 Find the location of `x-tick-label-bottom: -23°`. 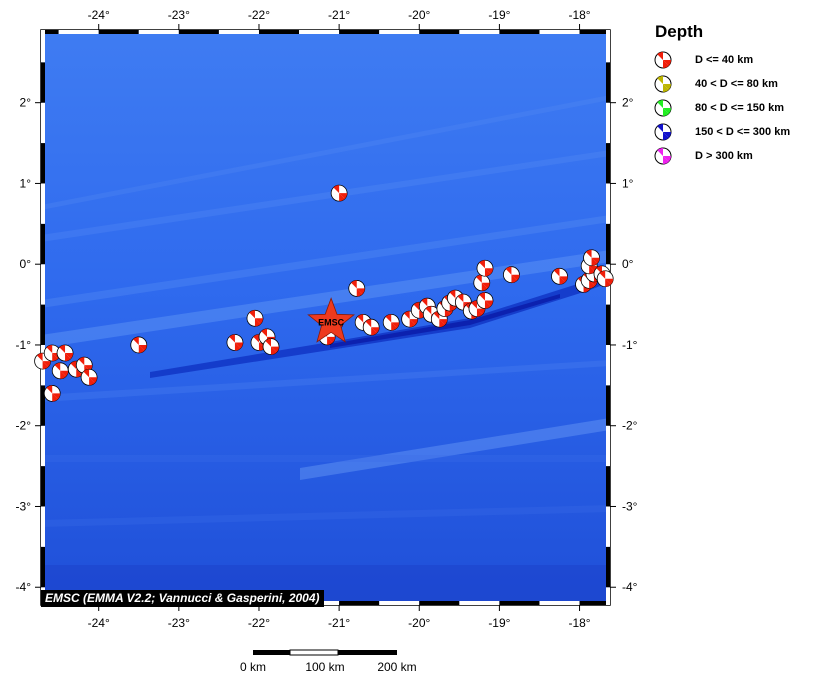

x-tick-label-bottom: -23° is located at coordinates (179, 623).